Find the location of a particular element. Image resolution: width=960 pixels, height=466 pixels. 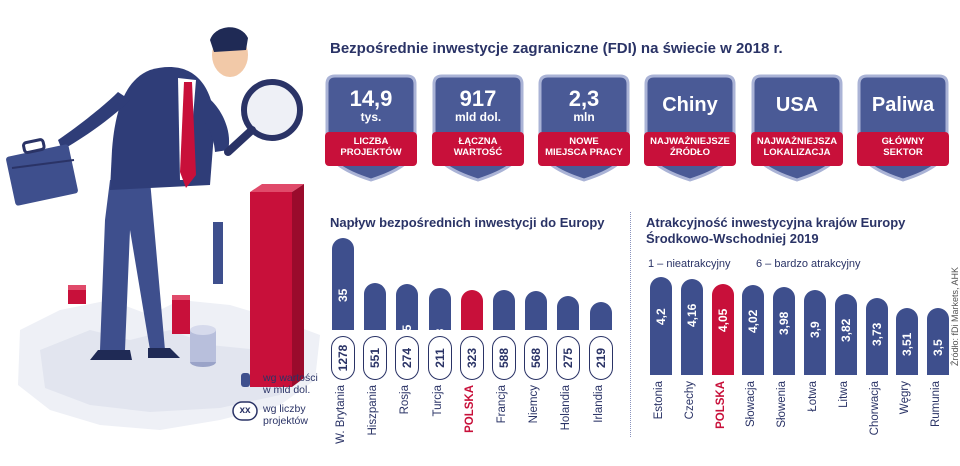

fdi-category-label: W. Brytania is located at coordinates (341, 414).